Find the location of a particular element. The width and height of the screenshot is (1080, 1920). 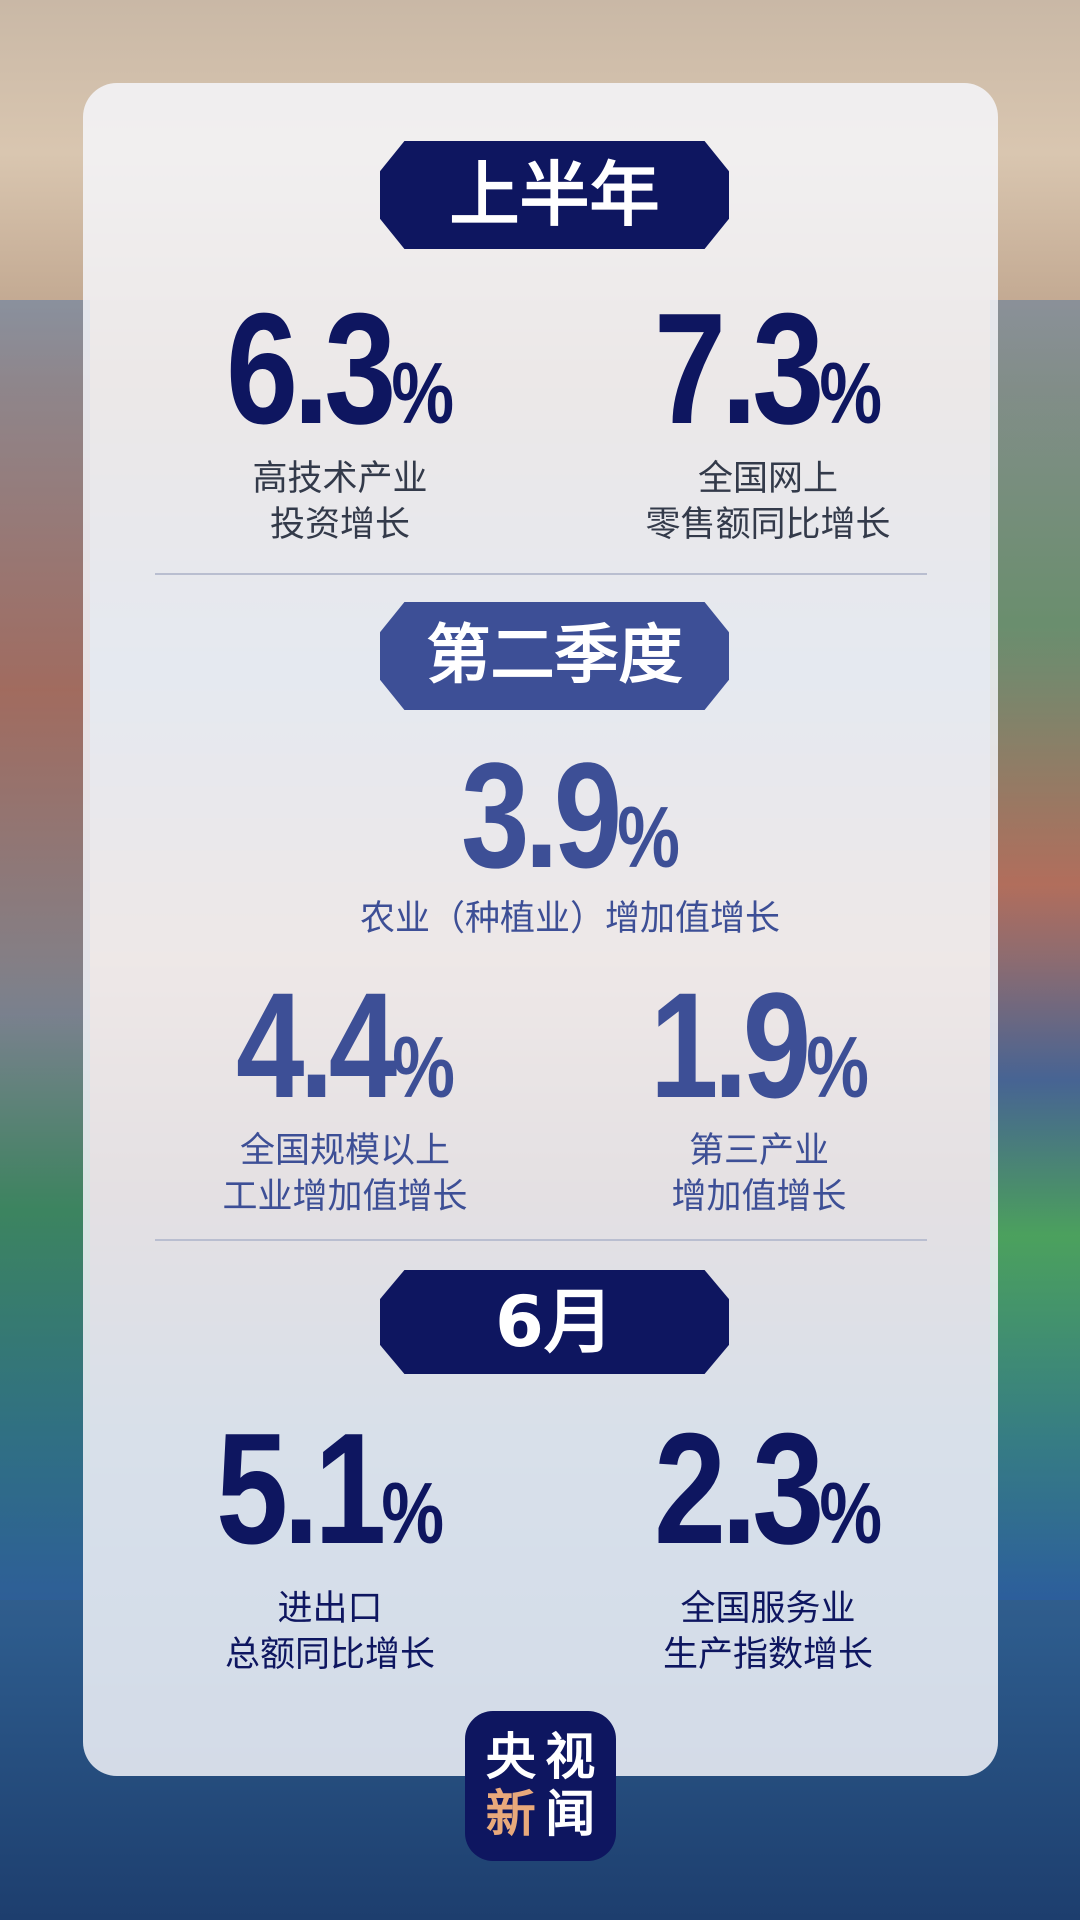

stat-value: 4.4 is located at coordinates (316, 1045).